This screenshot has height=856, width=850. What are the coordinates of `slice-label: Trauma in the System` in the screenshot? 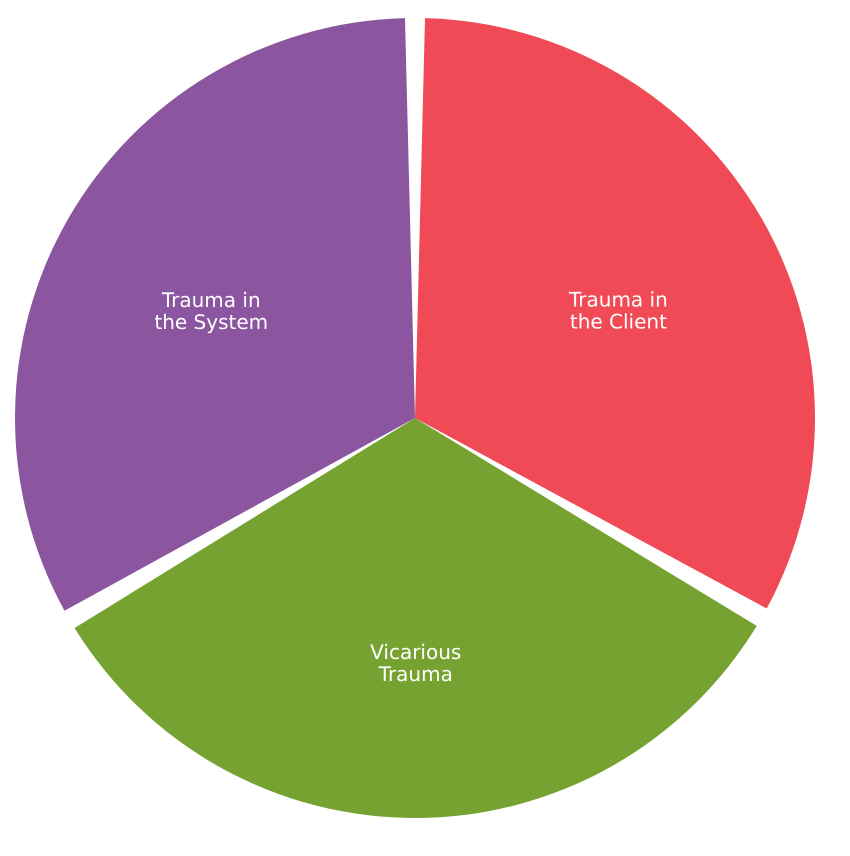 It's located at (211, 311).